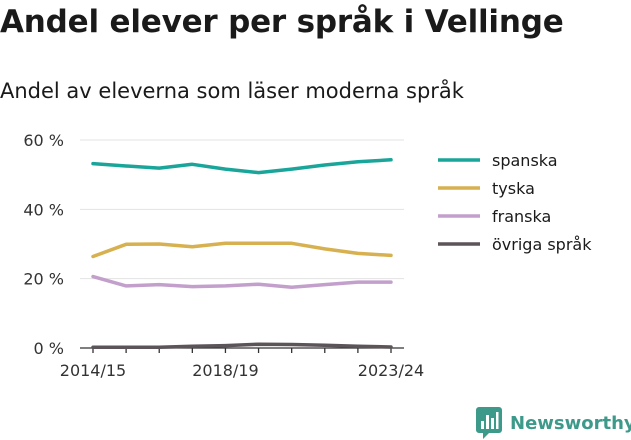 The width and height of the screenshot is (631, 440). I want to click on legend-label: tyska, so click(513, 188).